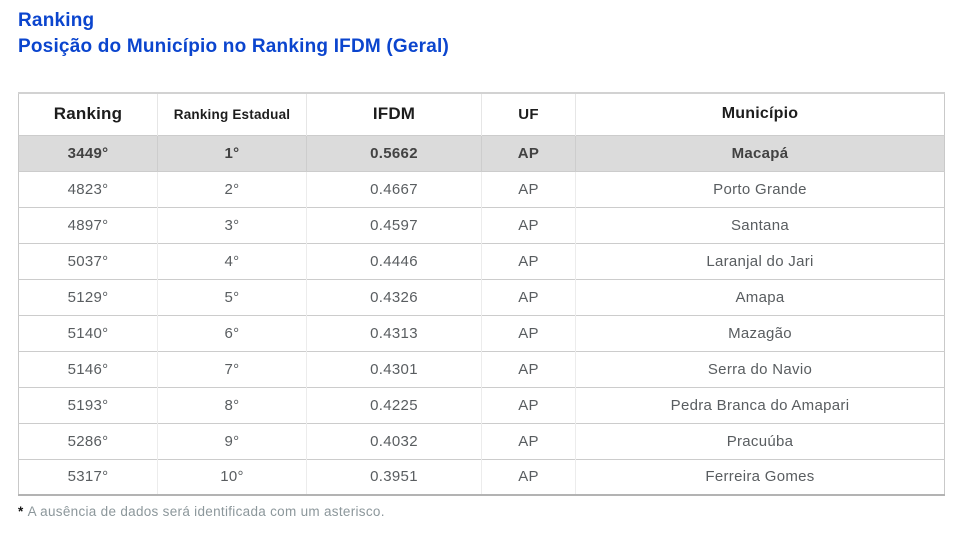 The width and height of the screenshot is (964, 541). Describe the element at coordinates (232, 297) in the screenshot. I see `cell-ranking-estadual: 5°` at that location.